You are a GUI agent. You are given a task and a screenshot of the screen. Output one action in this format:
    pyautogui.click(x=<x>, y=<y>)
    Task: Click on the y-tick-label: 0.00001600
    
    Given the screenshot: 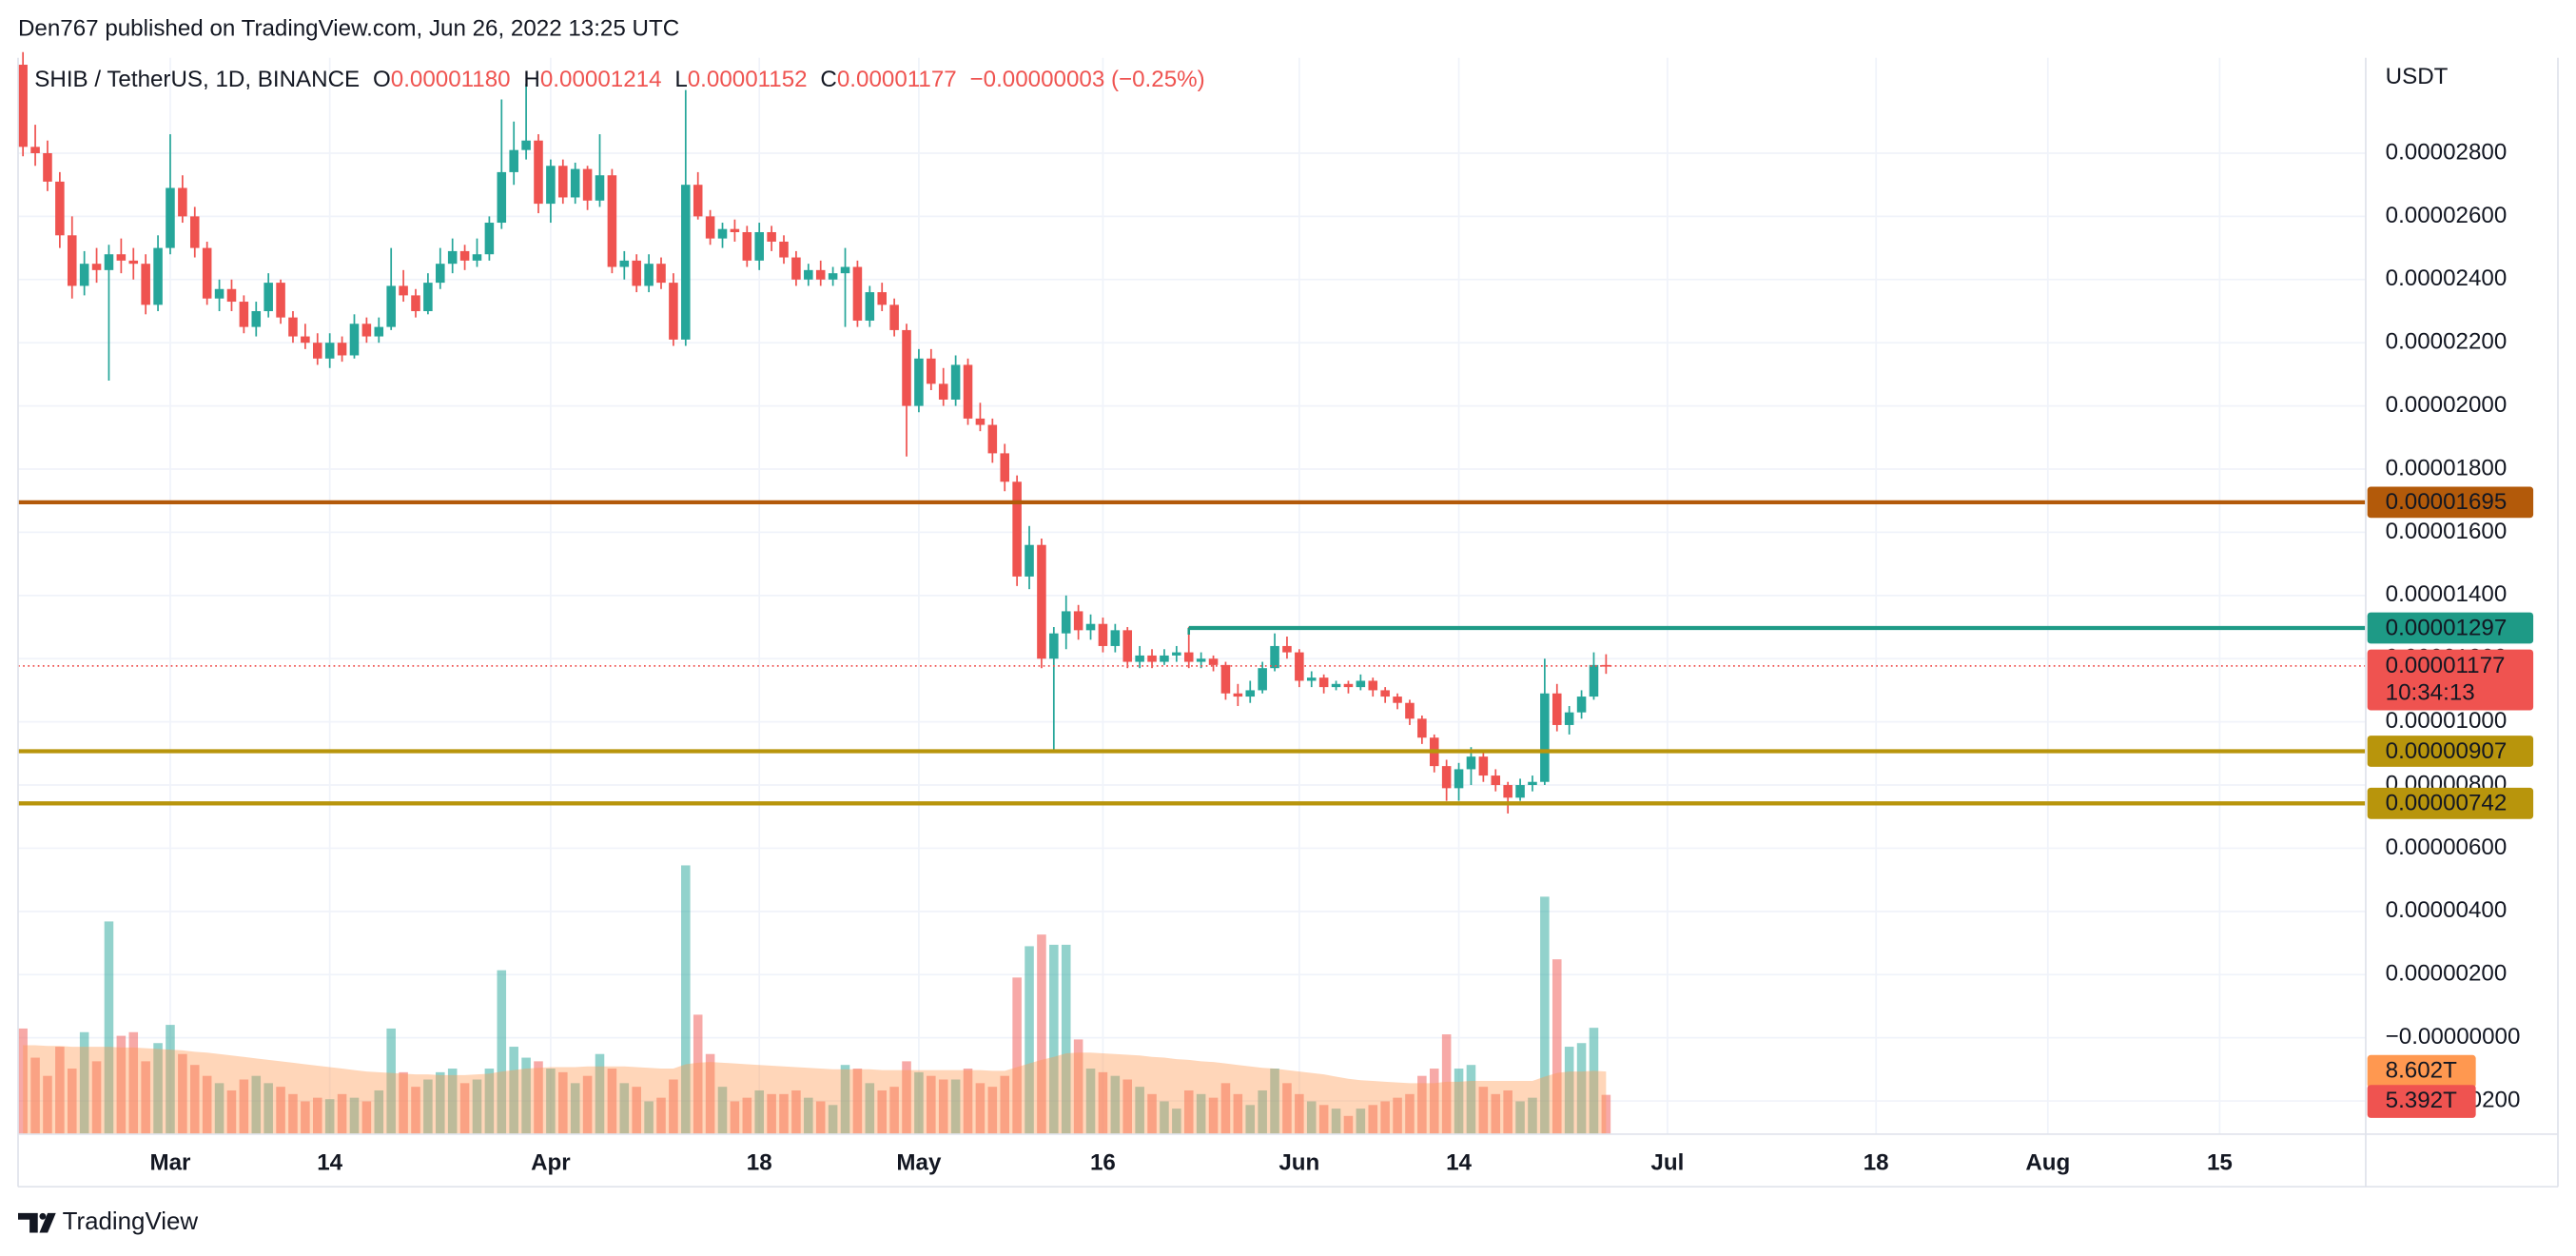 What is the action you would take?
    pyautogui.click(x=2447, y=531)
    